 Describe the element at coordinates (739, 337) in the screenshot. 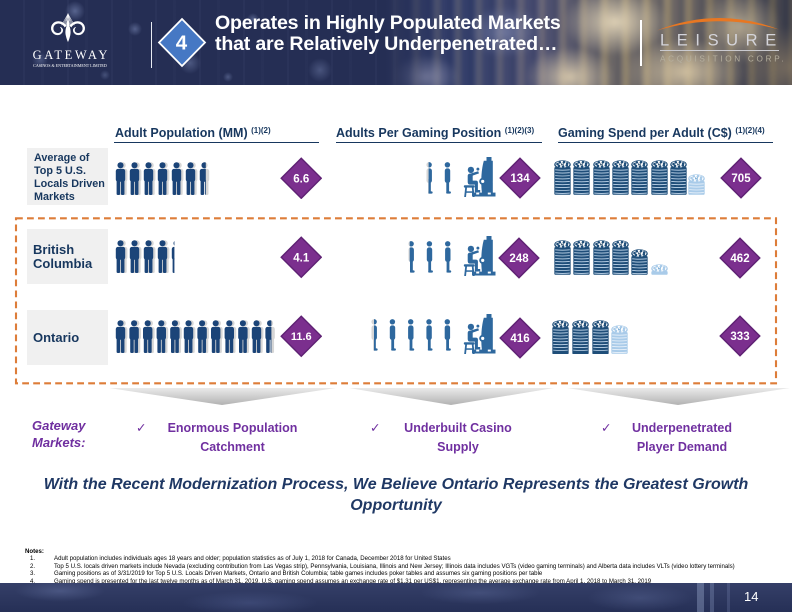

I see `svg-text: 333` at that location.